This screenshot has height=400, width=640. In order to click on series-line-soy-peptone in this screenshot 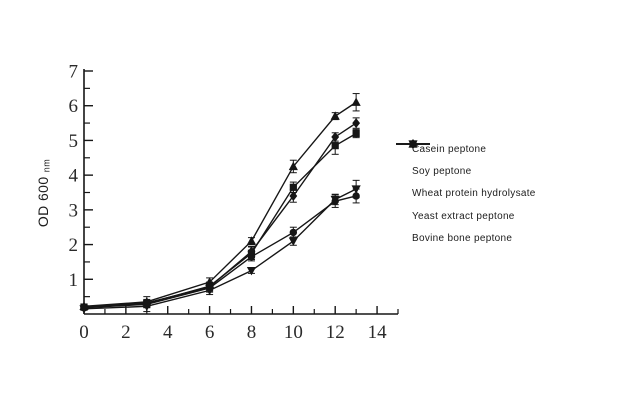, I will do `click(220, 252)`.